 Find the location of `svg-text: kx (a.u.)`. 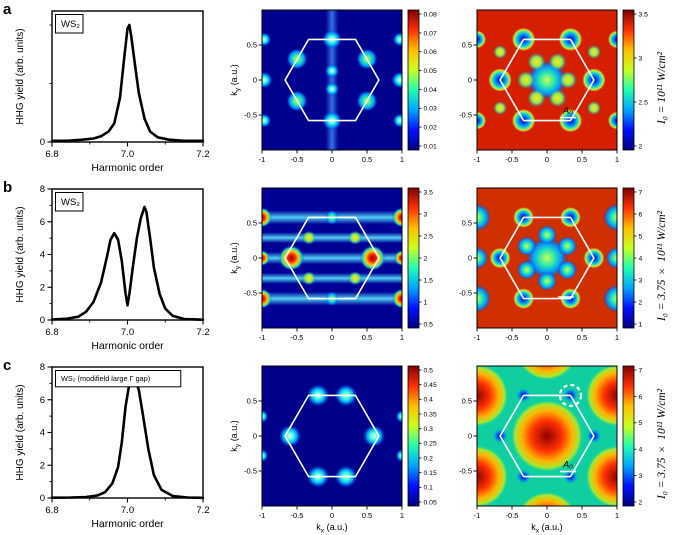

svg-text: kx (a.u.) is located at coordinates (331, 528).